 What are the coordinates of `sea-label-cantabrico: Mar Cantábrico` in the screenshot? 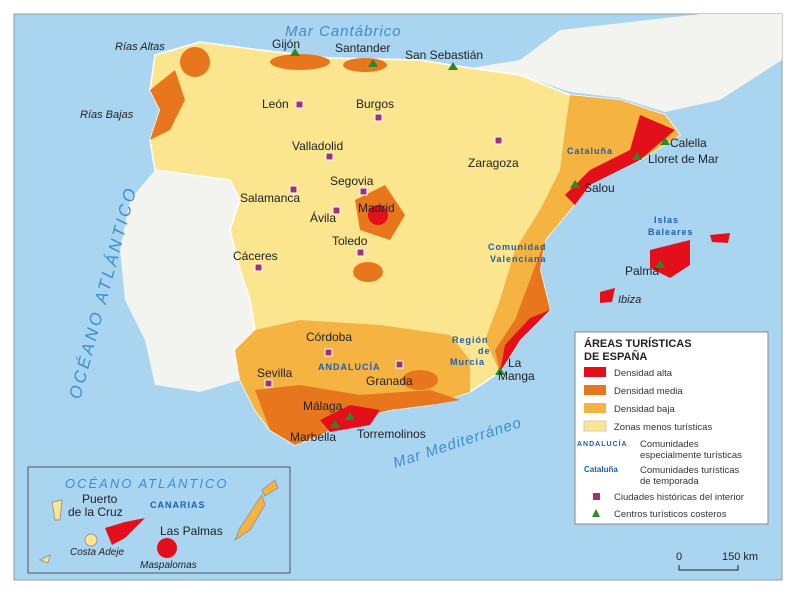 It's located at (343, 31).